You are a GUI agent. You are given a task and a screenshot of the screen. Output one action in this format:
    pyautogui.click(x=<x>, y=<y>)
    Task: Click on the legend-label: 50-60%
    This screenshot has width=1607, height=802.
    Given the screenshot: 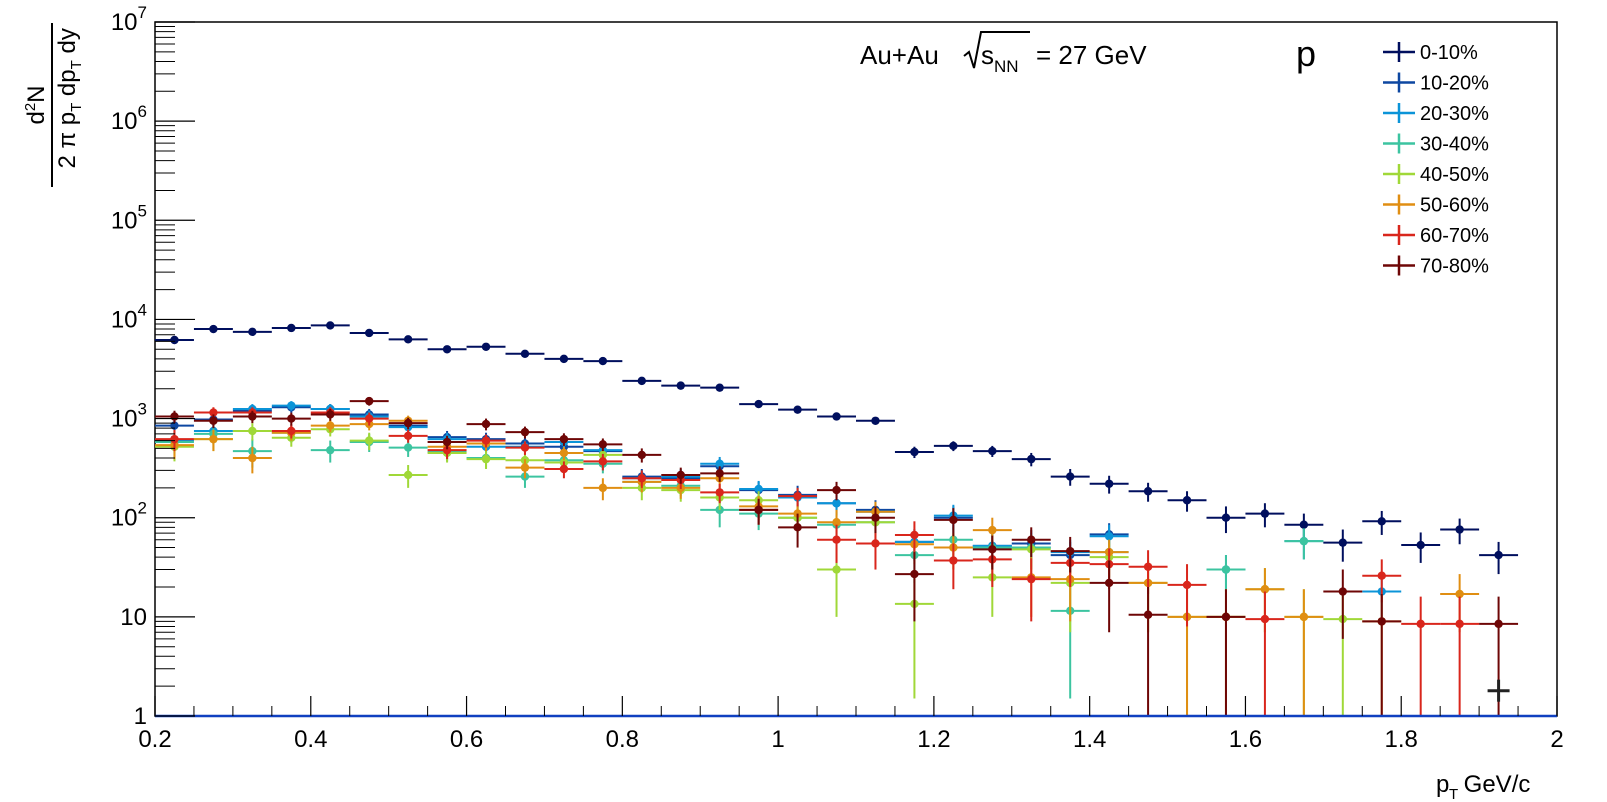 What is the action you would take?
    pyautogui.click(x=1454, y=206)
    